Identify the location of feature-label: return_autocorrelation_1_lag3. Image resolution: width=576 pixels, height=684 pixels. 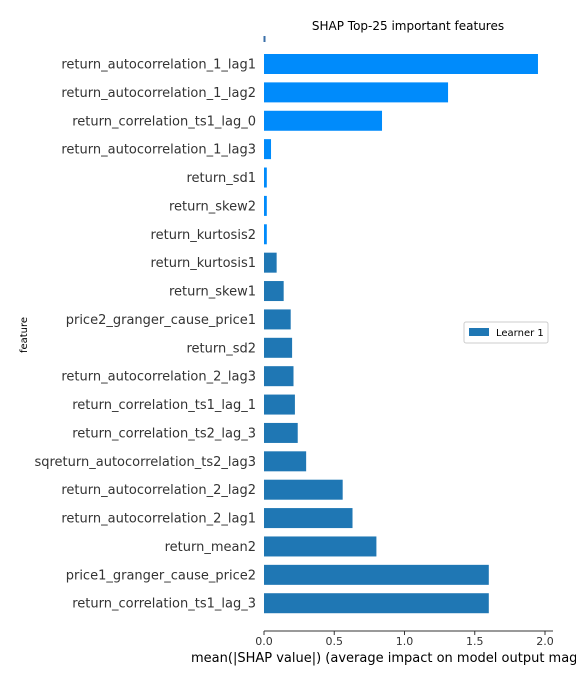
(158, 150).